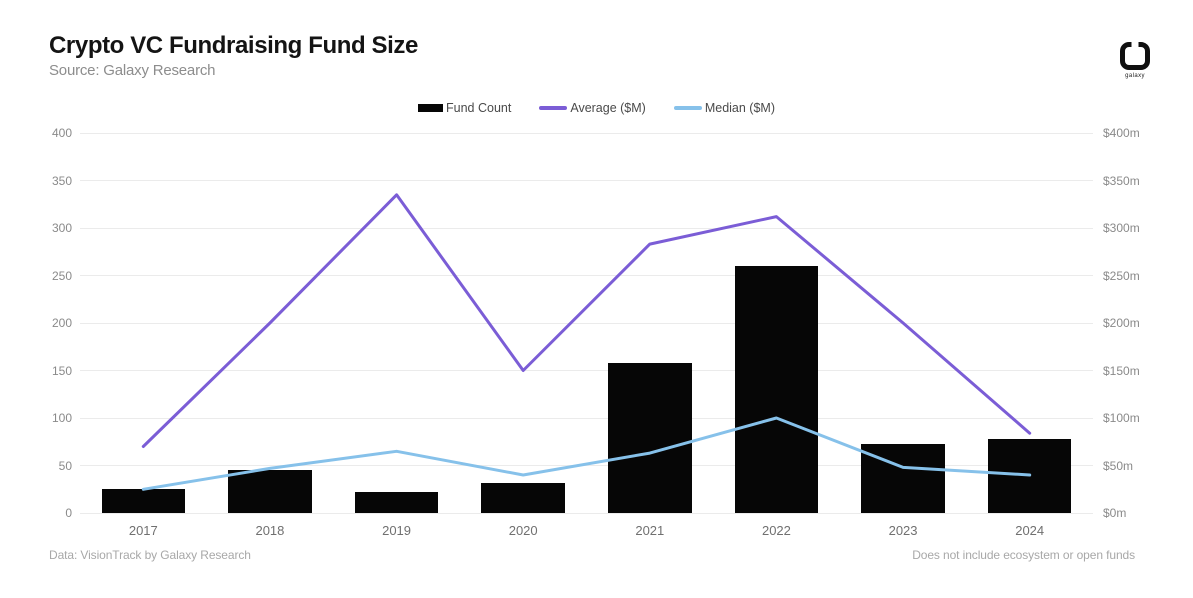  Describe the element at coordinates (608, 108) in the screenshot. I see `legend-label: Average ($M)` at that location.